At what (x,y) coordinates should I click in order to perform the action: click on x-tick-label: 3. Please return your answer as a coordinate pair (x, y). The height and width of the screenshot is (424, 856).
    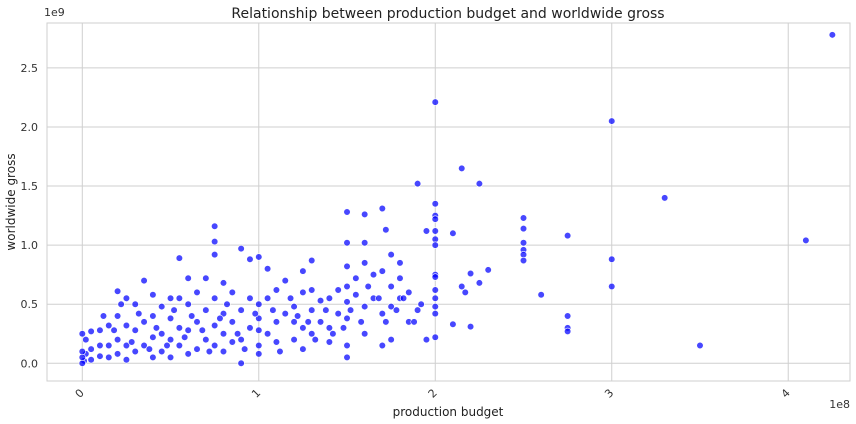
    Looking at the image, I should click on (609, 393).